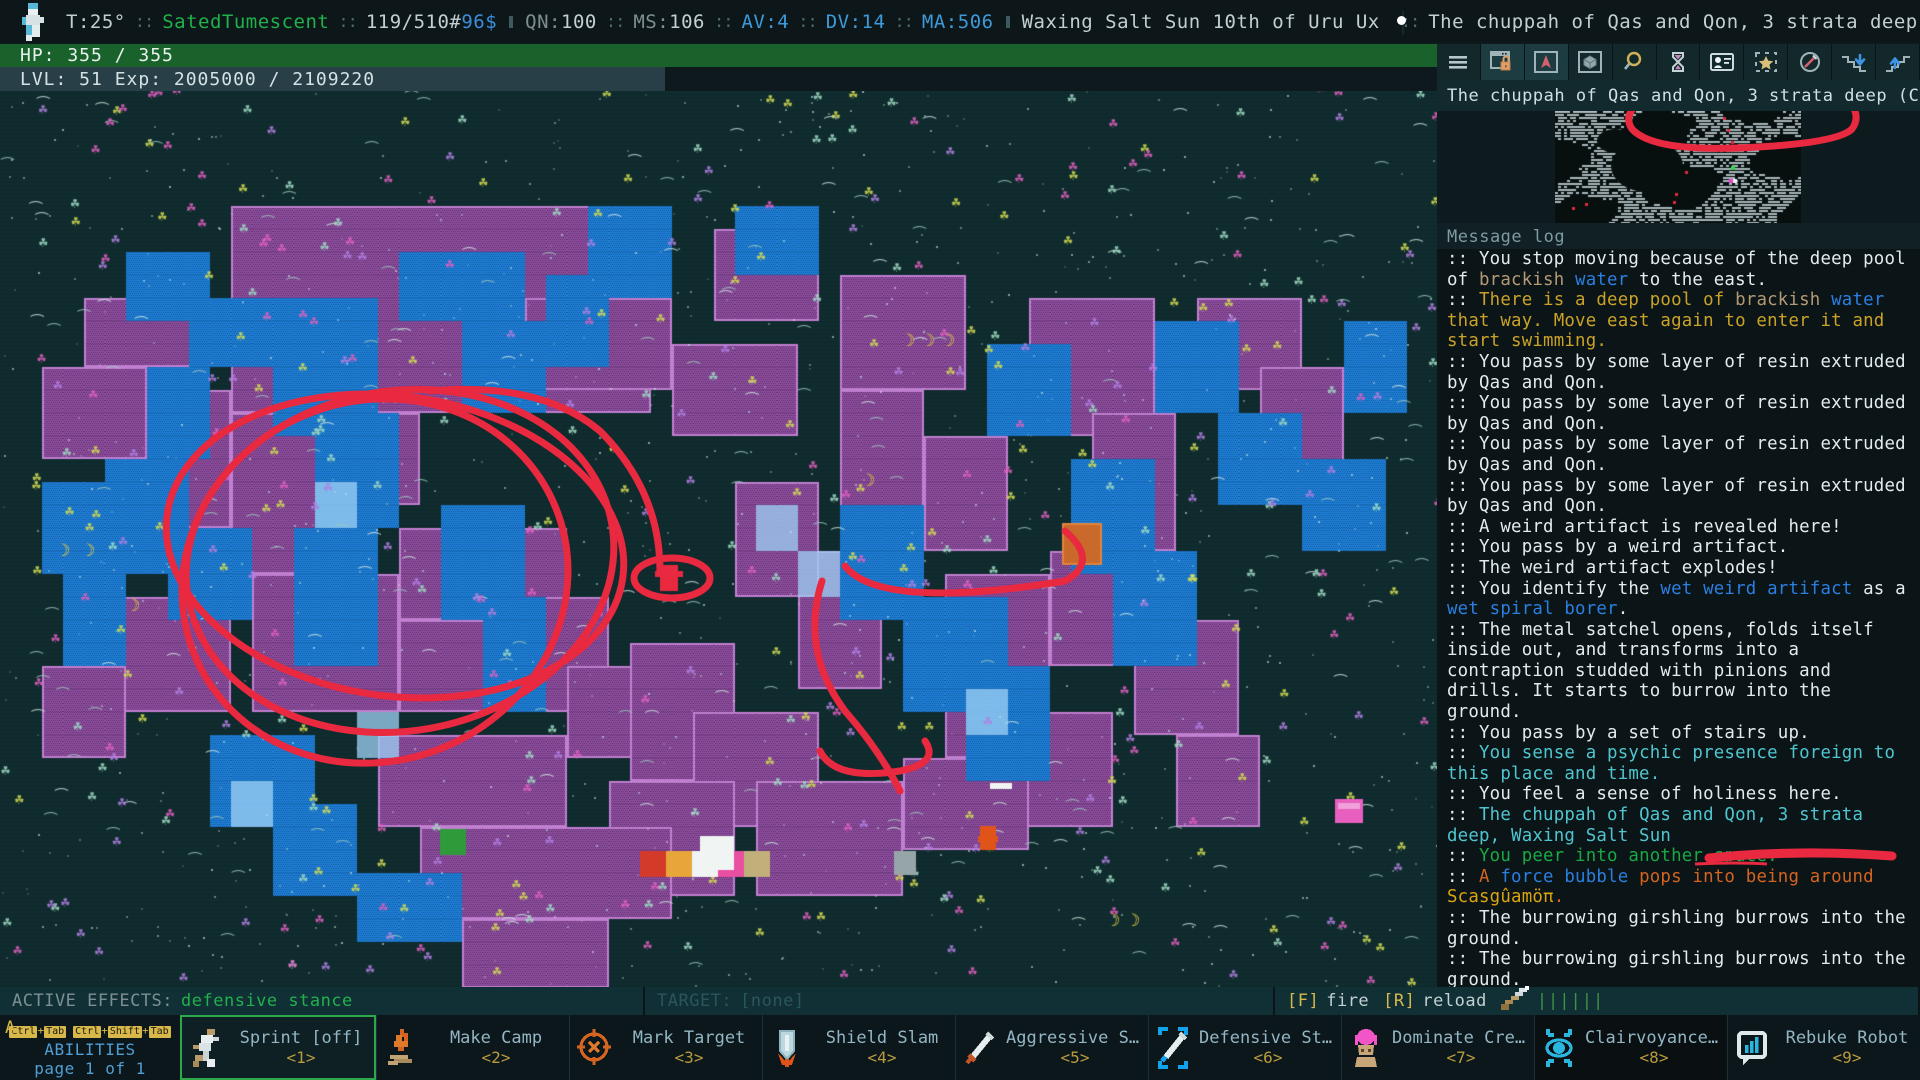 The image size is (1920, 1080). What do you see at coordinates (90, 1068) in the screenshot?
I see `abilities-page: page 1 of 1` at bounding box center [90, 1068].